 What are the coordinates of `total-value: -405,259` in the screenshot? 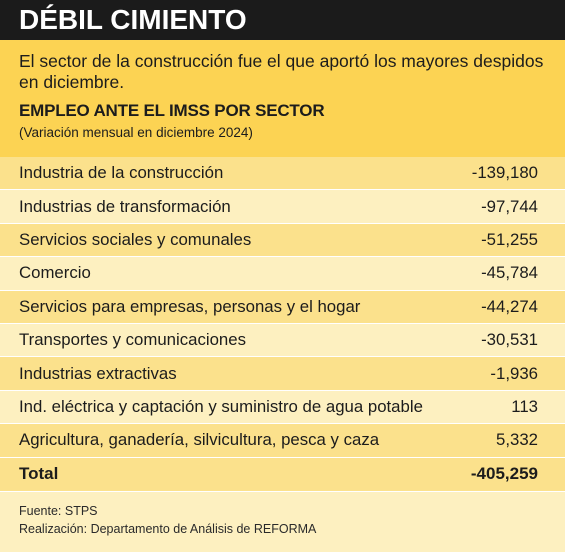 It's located at (504, 474).